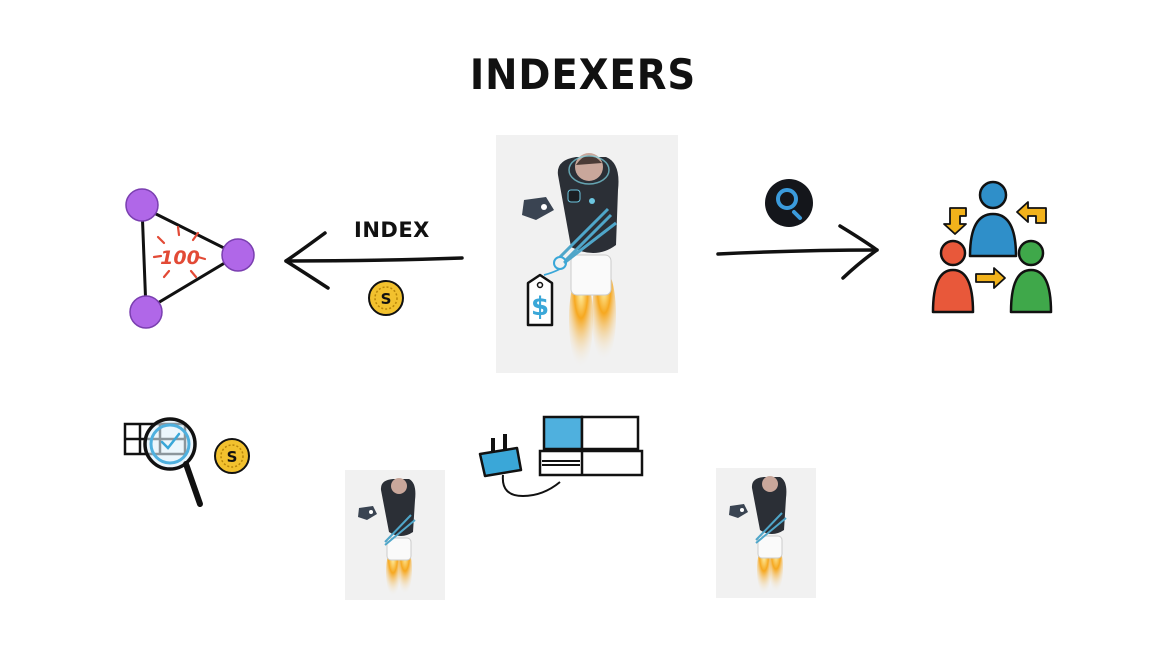  I want to click on game-console-icon, so click(591, 446).